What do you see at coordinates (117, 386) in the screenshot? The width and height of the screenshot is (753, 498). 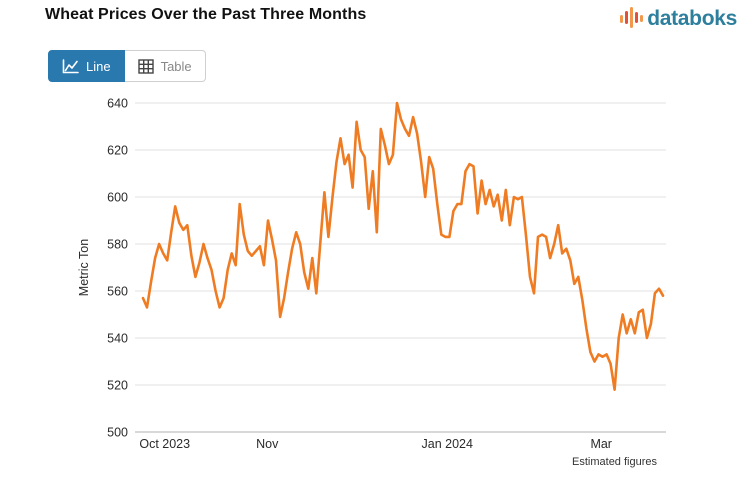 I see `y-tick-label: 520` at bounding box center [117, 386].